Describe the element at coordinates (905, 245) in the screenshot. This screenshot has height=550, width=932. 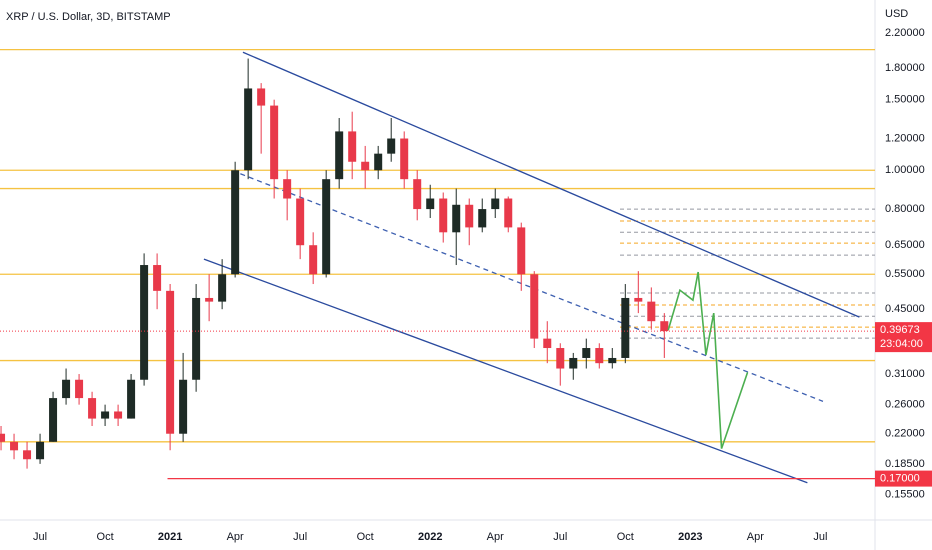
I see `y-tick-label: 0.65000` at that location.